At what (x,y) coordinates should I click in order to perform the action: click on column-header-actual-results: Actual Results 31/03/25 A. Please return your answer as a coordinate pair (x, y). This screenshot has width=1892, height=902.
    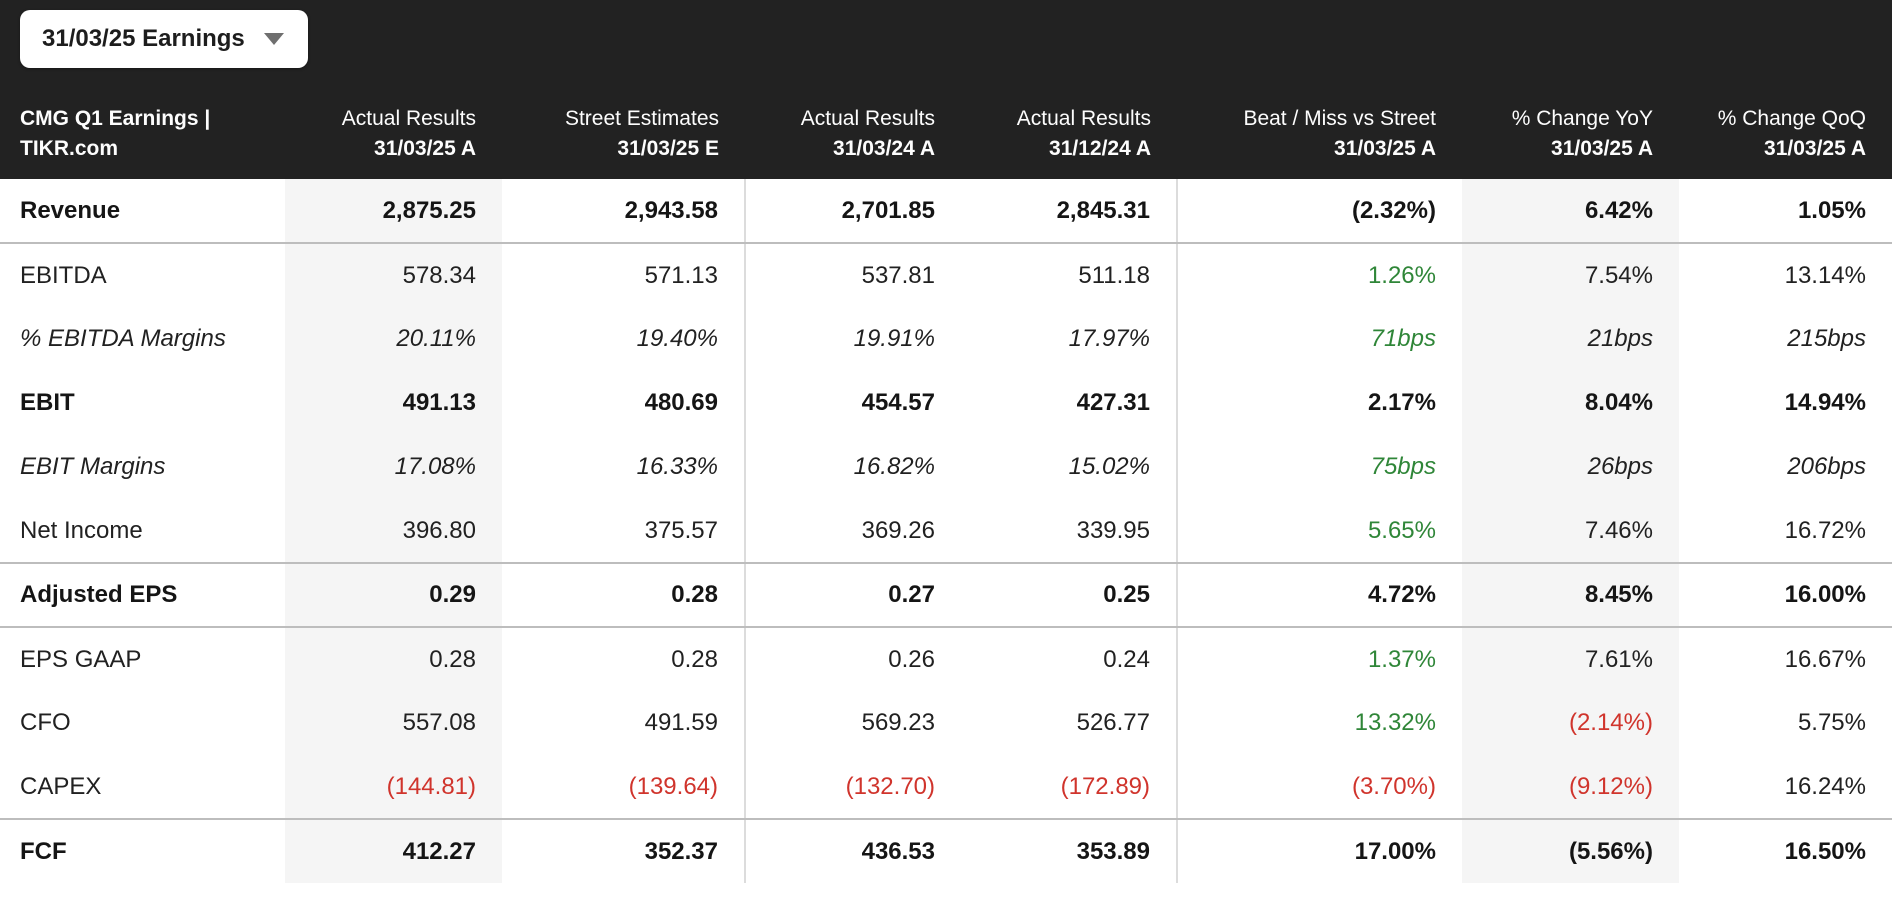
    Looking at the image, I should click on (393, 127).